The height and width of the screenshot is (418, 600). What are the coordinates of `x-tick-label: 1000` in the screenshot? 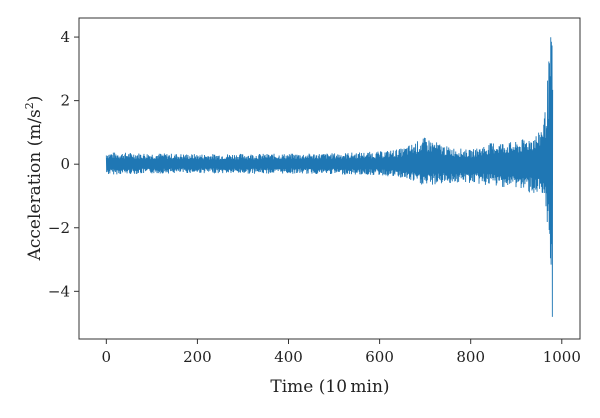 It's located at (562, 357).